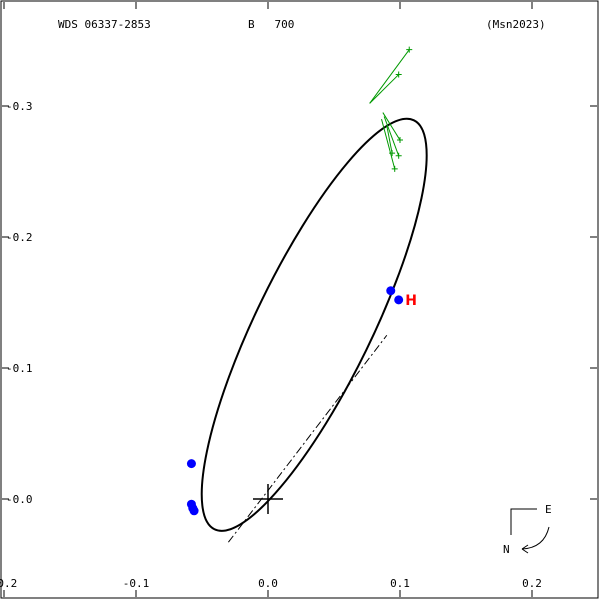 The height and width of the screenshot is (600, 600). What do you see at coordinates (516, 24) in the screenshot?
I see `reference-label: (Msn2023)` at bounding box center [516, 24].